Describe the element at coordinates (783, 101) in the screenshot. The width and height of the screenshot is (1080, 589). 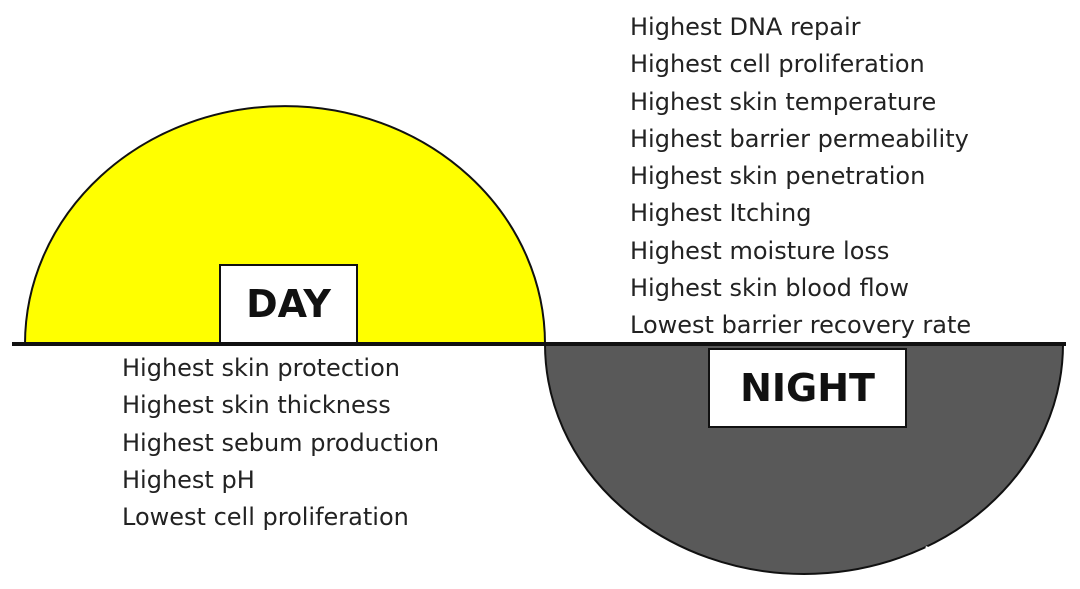
I see `night-trait-item: Highest skin temperature` at that location.